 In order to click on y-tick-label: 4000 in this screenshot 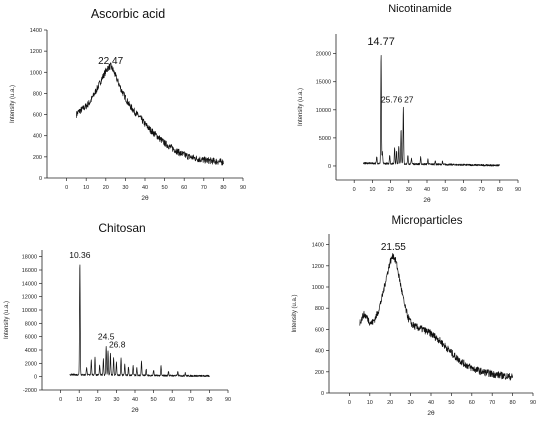, I will do `click(31, 351)`.